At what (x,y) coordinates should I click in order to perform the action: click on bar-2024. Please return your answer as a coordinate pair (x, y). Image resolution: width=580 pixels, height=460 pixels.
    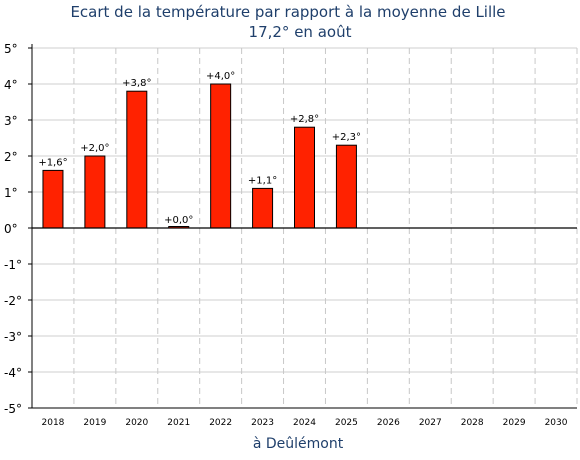
    Looking at the image, I should click on (304, 177).